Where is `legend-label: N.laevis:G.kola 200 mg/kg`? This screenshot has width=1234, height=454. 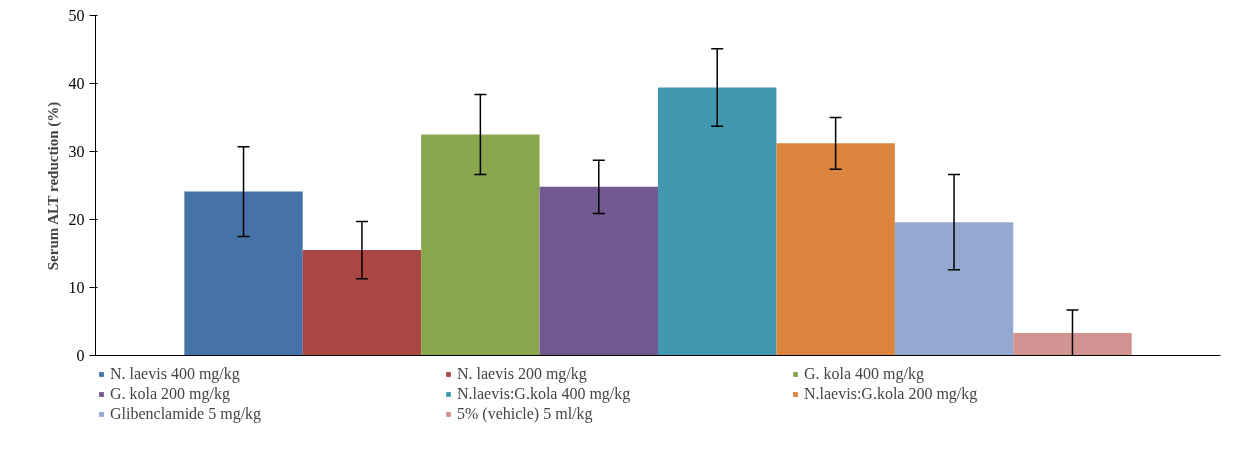
legend-label: N.laevis:G.kola 200 mg/kg is located at coordinates (891, 394).